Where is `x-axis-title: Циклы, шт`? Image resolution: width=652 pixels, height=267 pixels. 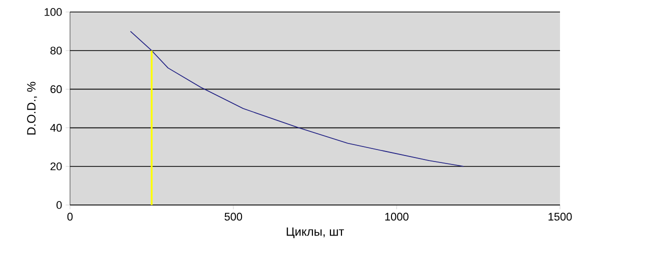
x-axis-title: Циклы, шт is located at coordinates (315, 232).